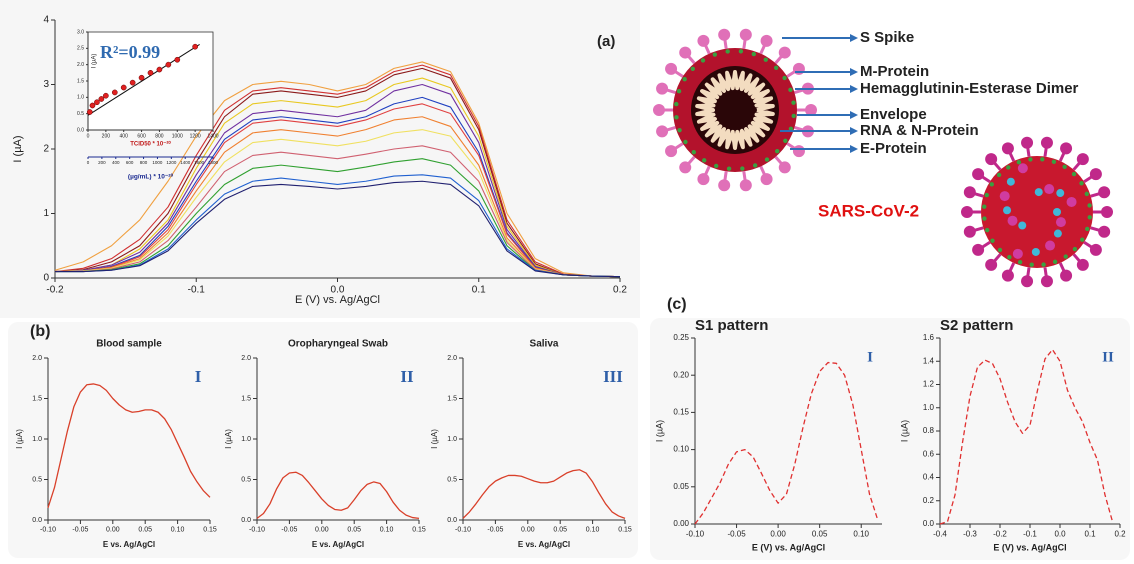 Image resolution: width=1134 pixels, height=564 pixels. What do you see at coordinates (893, 148) in the screenshot?
I see `diagram-label: E-Protein` at bounding box center [893, 148].